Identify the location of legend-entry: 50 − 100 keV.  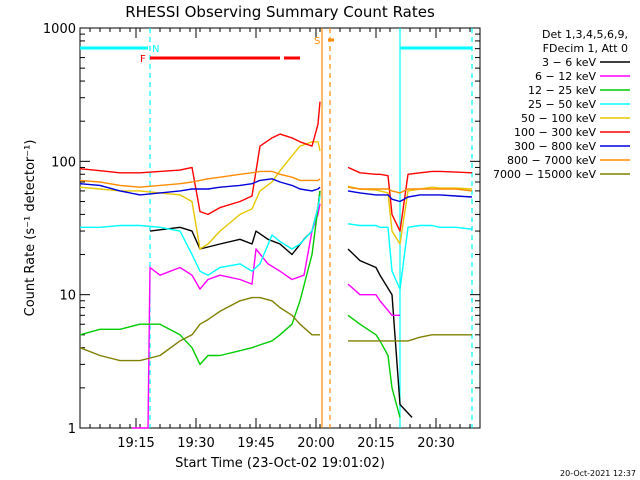
(558, 118).